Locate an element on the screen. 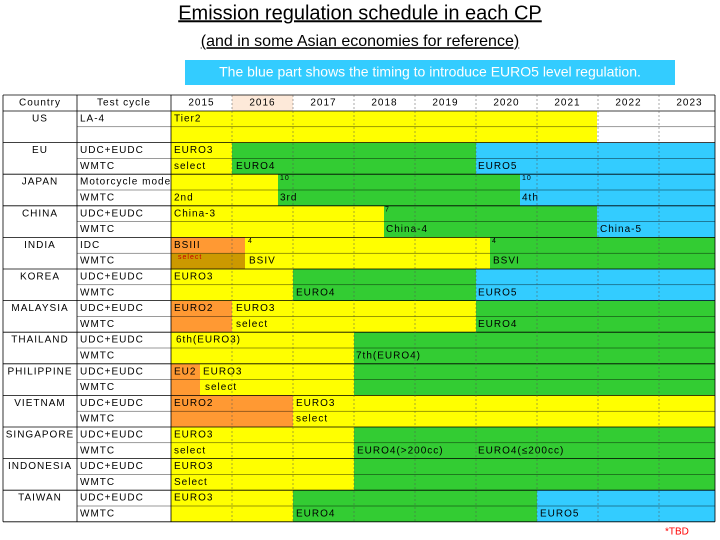 The image size is (720, 540). small-note: select is located at coordinates (190, 257).